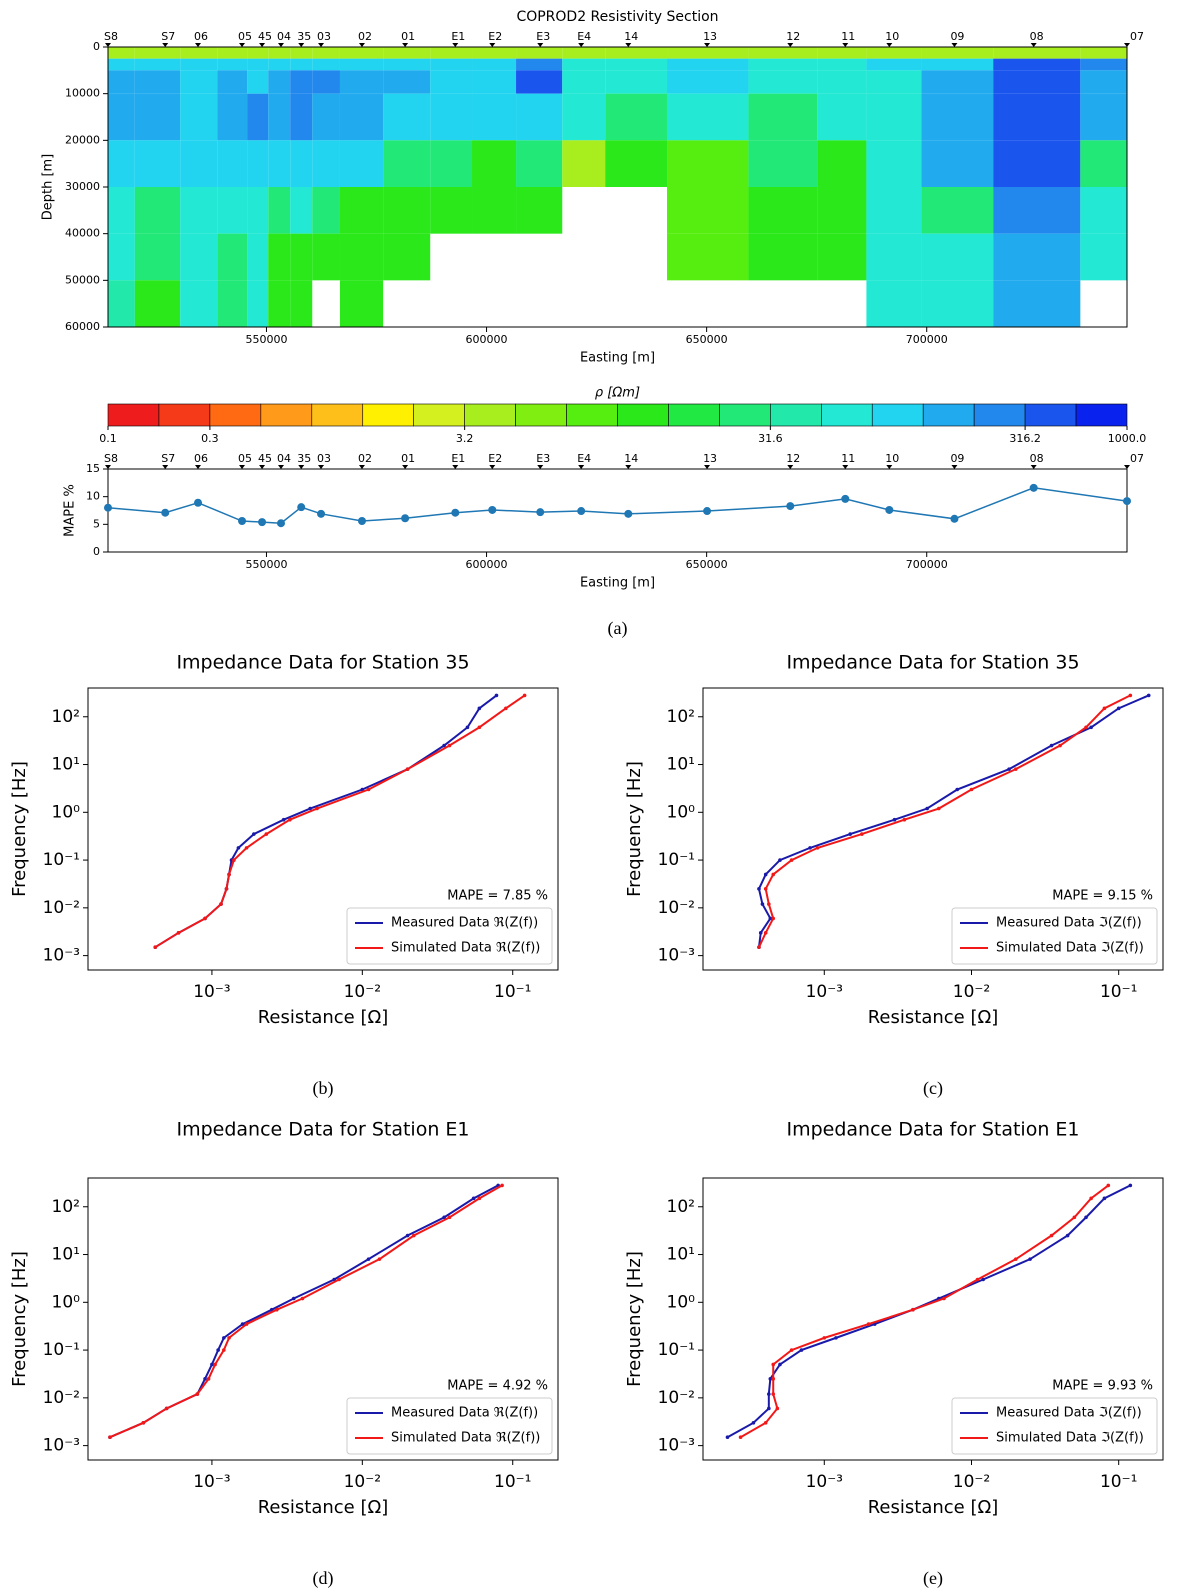 The height and width of the screenshot is (1595, 1198). I want to click on colorbar-tick-label: 3.2, so click(465, 438).